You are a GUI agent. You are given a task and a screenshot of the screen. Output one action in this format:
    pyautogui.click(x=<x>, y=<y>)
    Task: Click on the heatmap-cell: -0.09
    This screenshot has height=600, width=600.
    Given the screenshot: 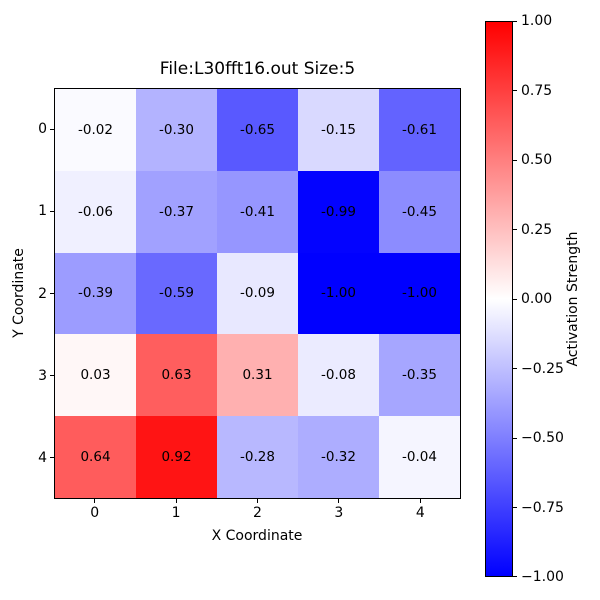 What is the action you would take?
    pyautogui.click(x=257, y=293)
    